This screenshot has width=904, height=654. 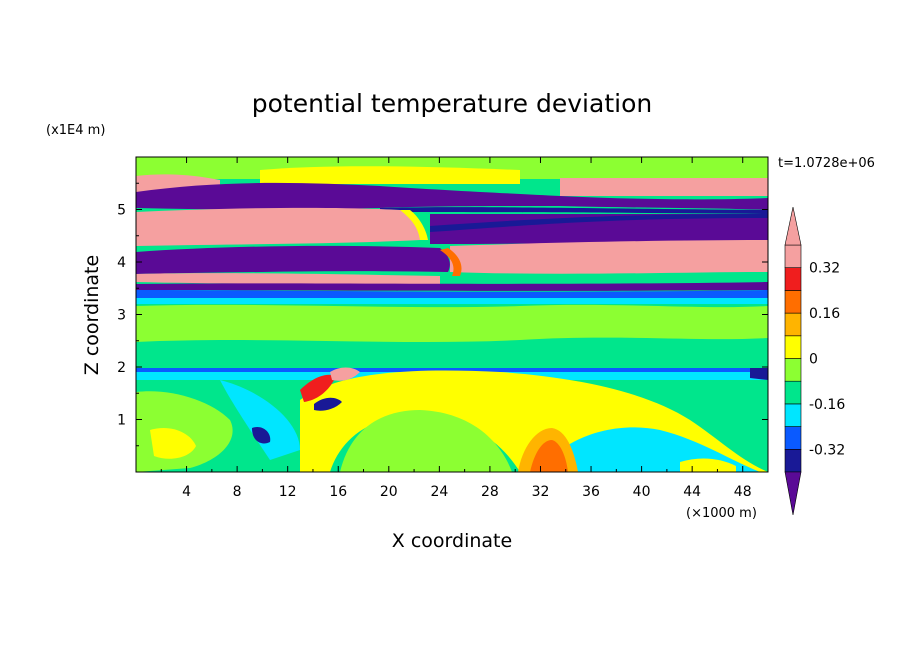 What do you see at coordinates (288, 492) in the screenshot?
I see `x-tick-label: 12` at bounding box center [288, 492].